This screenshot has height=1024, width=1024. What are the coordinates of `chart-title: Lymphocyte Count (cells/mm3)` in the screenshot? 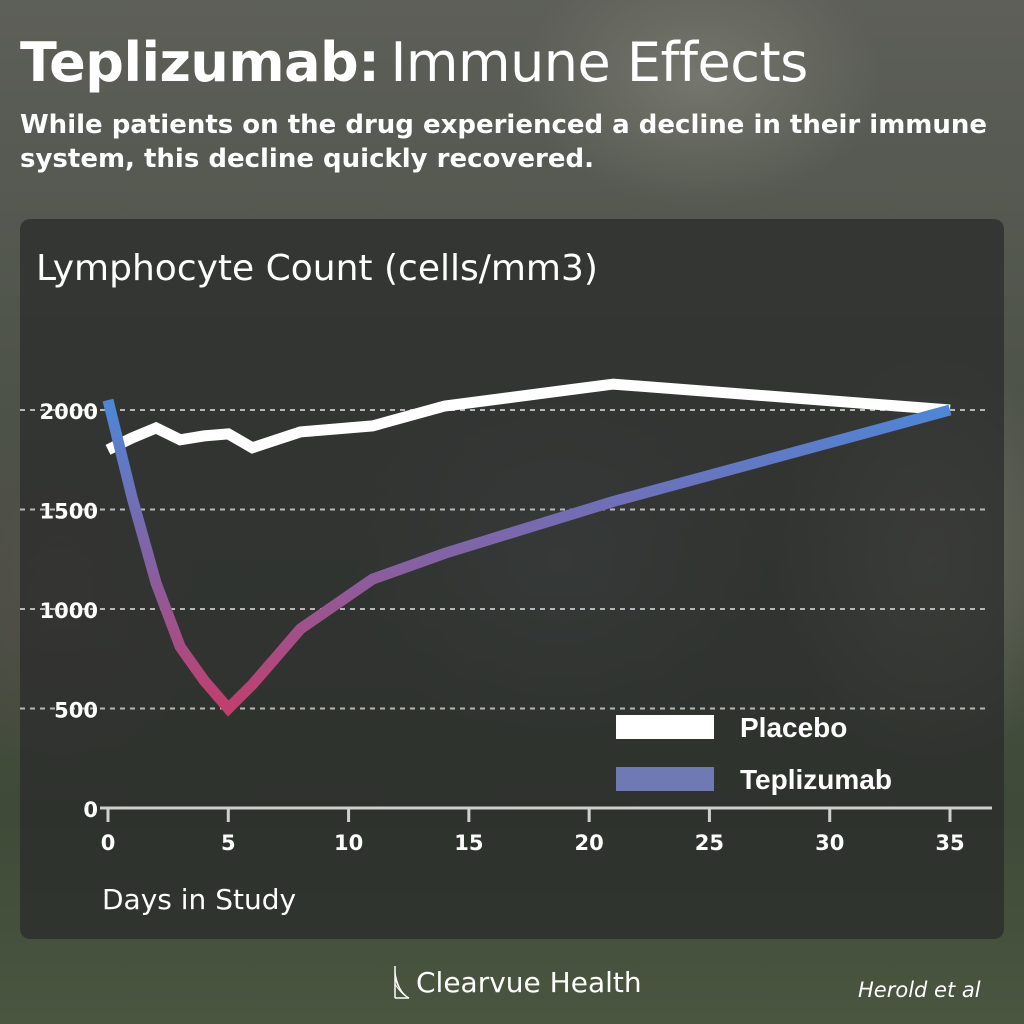 It's located at (317, 268).